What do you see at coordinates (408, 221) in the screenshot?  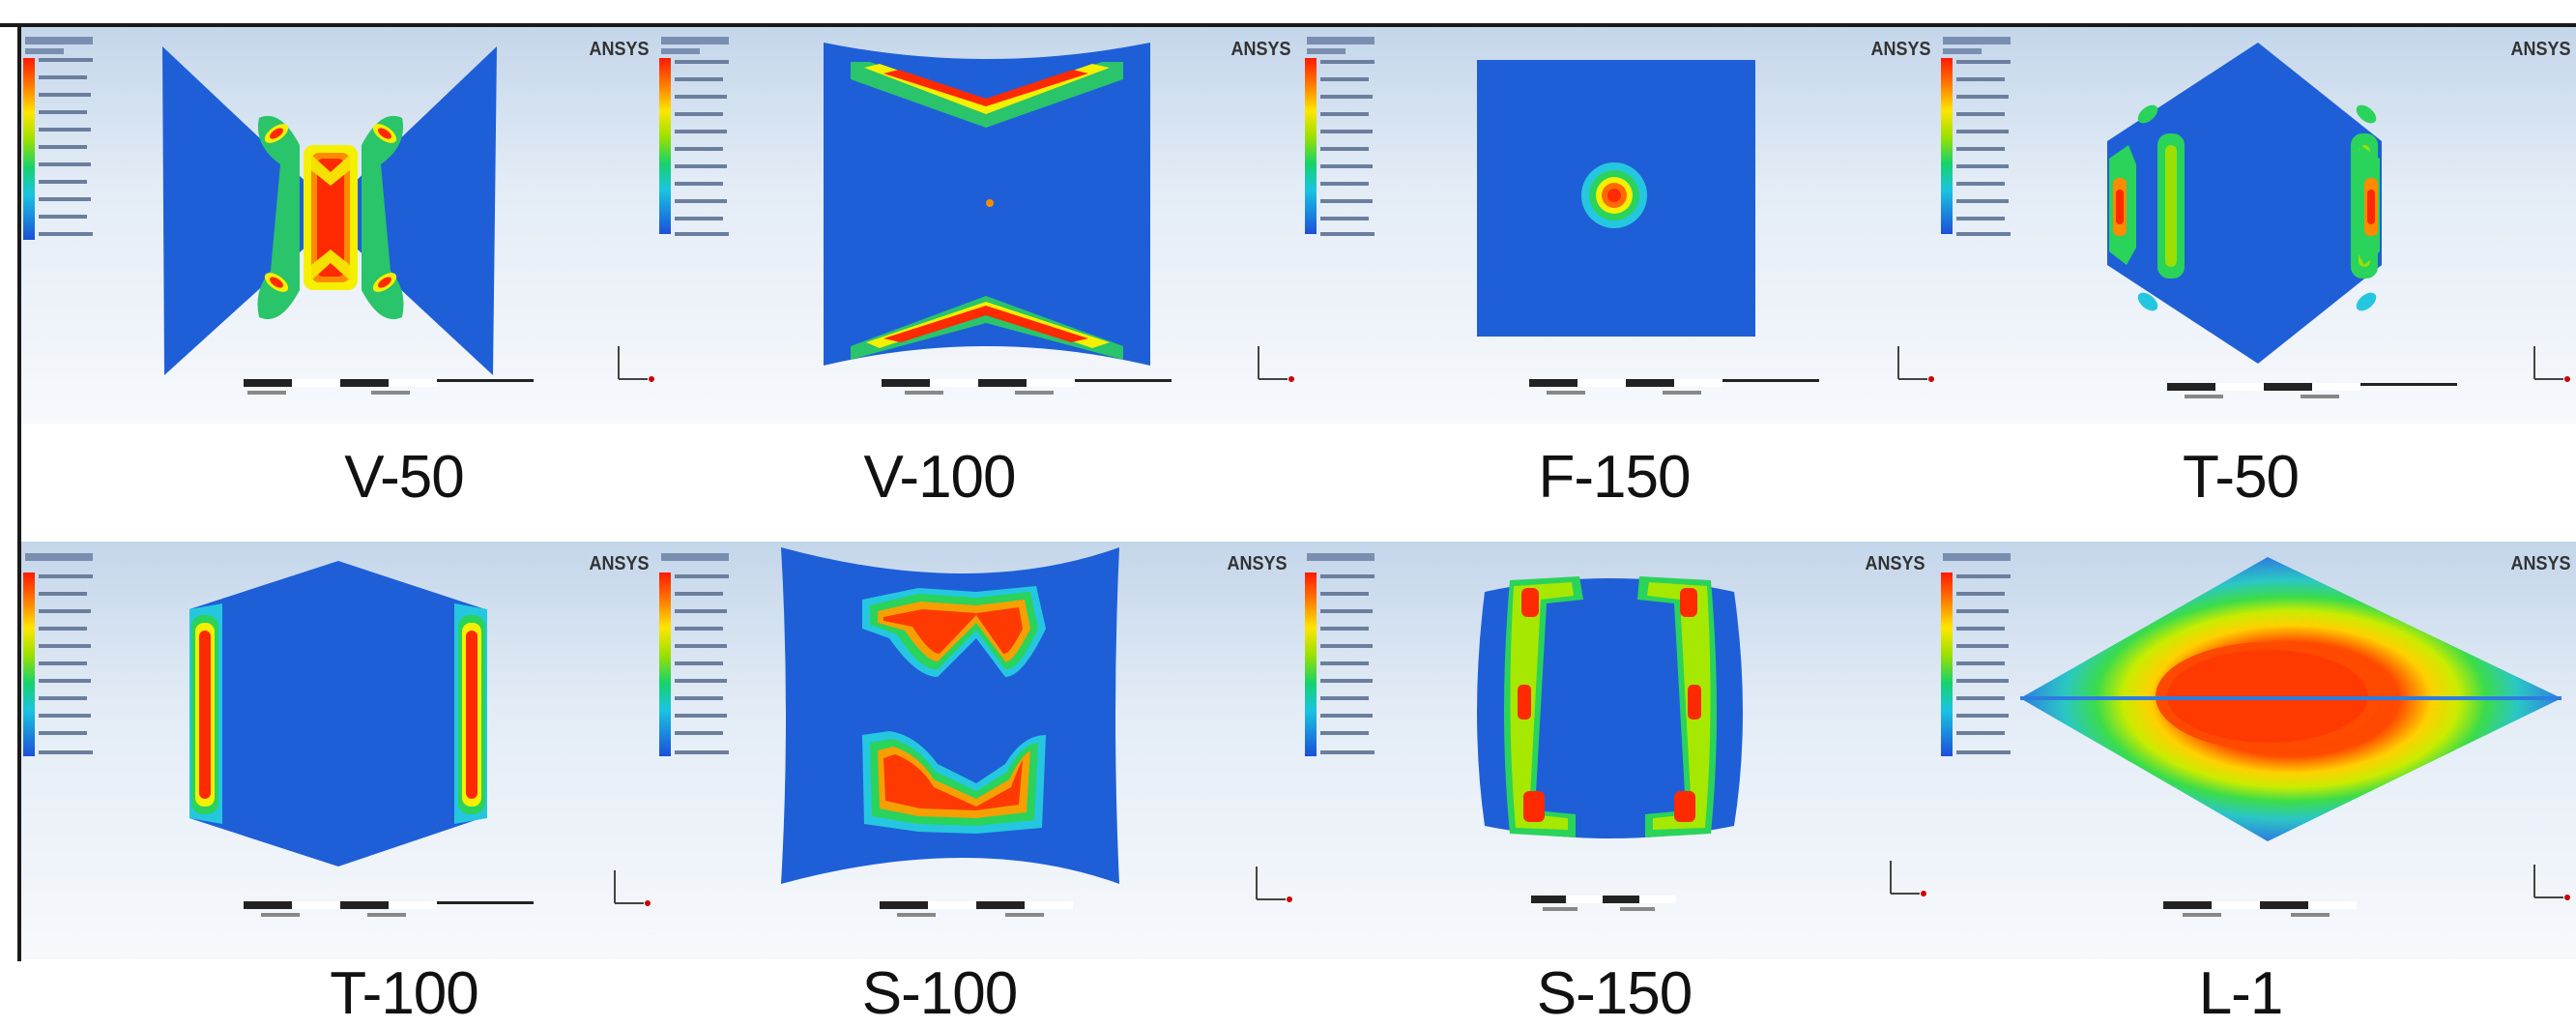 I see `plot-v50` at bounding box center [408, 221].